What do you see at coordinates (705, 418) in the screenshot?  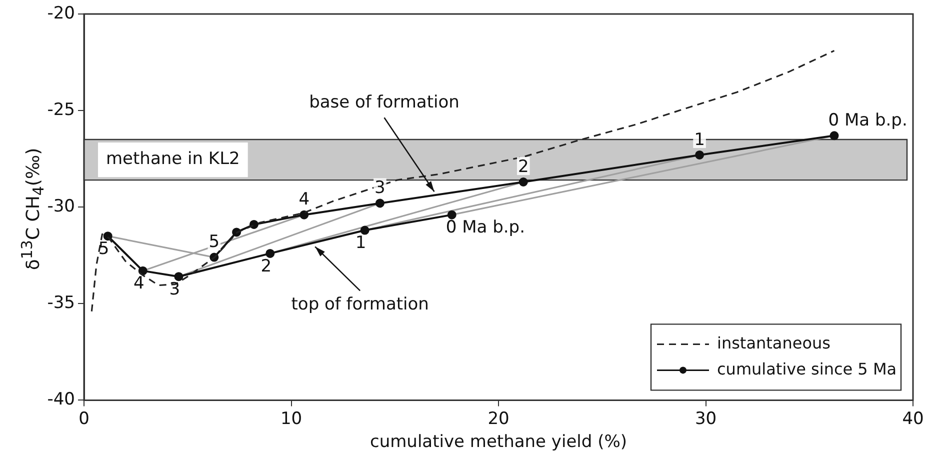 I see `x-tick-label: 30` at bounding box center [705, 418].